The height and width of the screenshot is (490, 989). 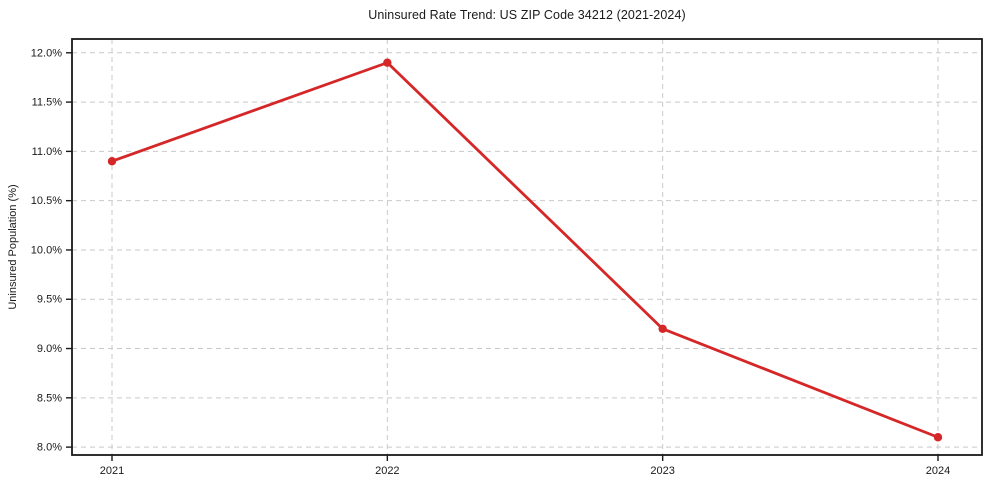 What do you see at coordinates (662, 471) in the screenshot?
I see `x-tick-label: 2023` at bounding box center [662, 471].